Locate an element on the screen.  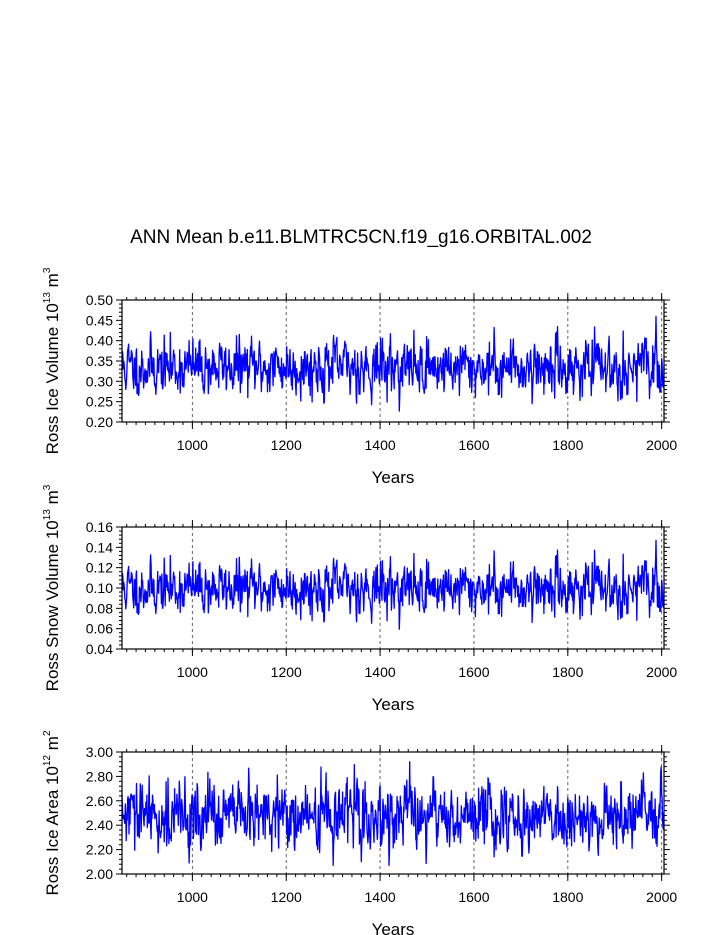
y-tick-label: 0.04 is located at coordinates (99, 649).